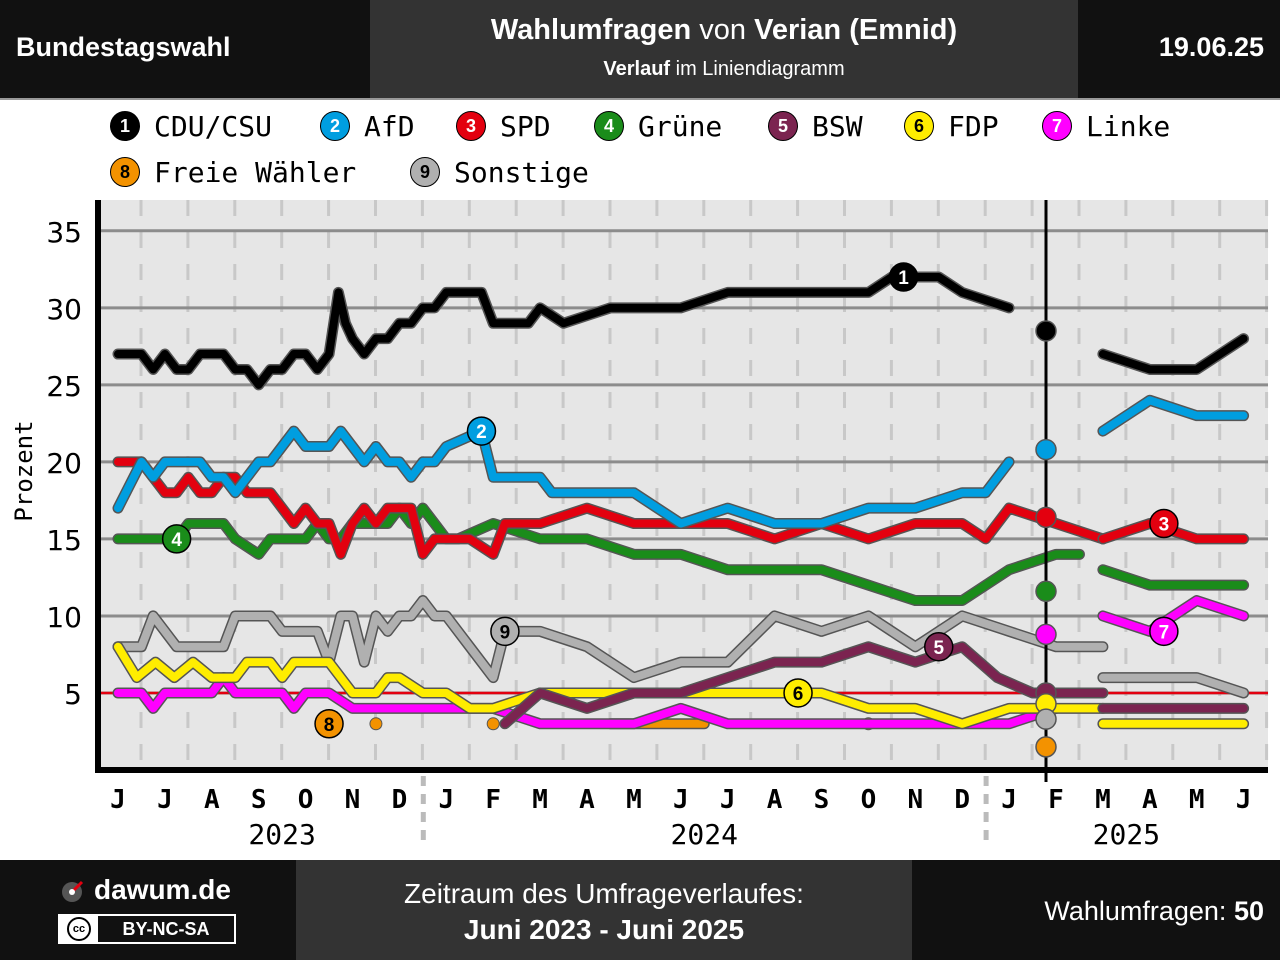  Describe the element at coordinates (637, 69) in the screenshot. I see `subtitle-bold: Verlauf` at that location.